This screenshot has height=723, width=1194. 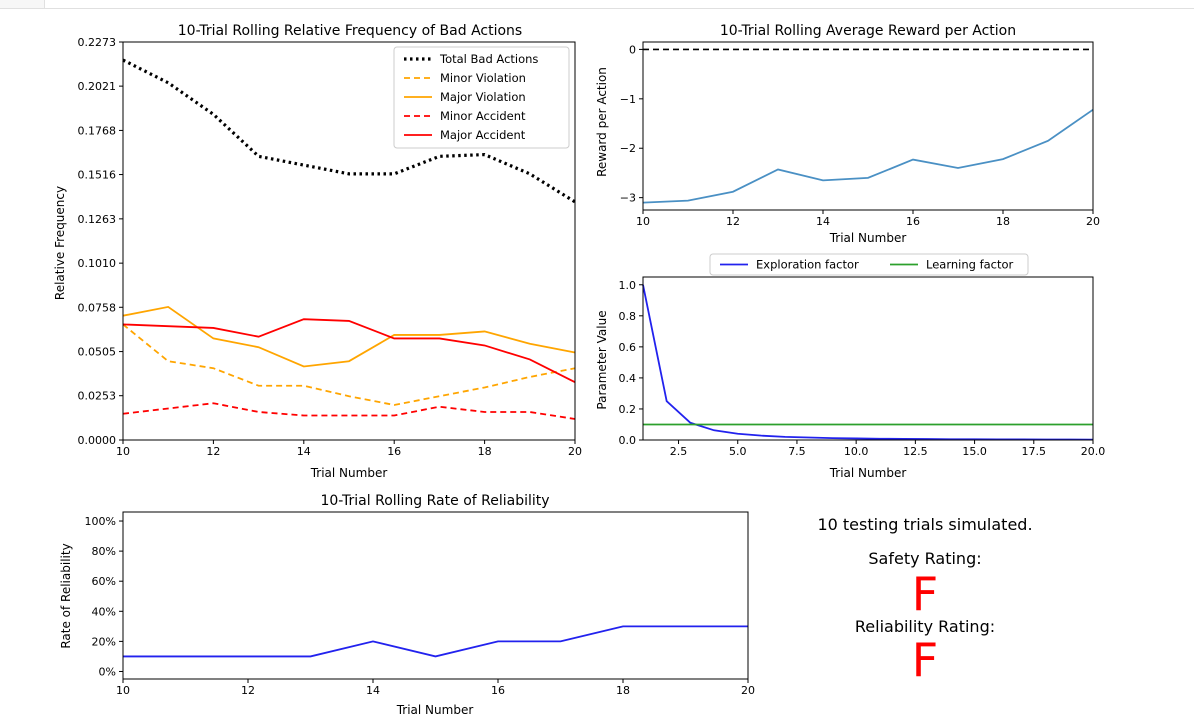 What do you see at coordinates (628, 378) in the screenshot?
I see `y-tick-label: 0.4` at bounding box center [628, 378].